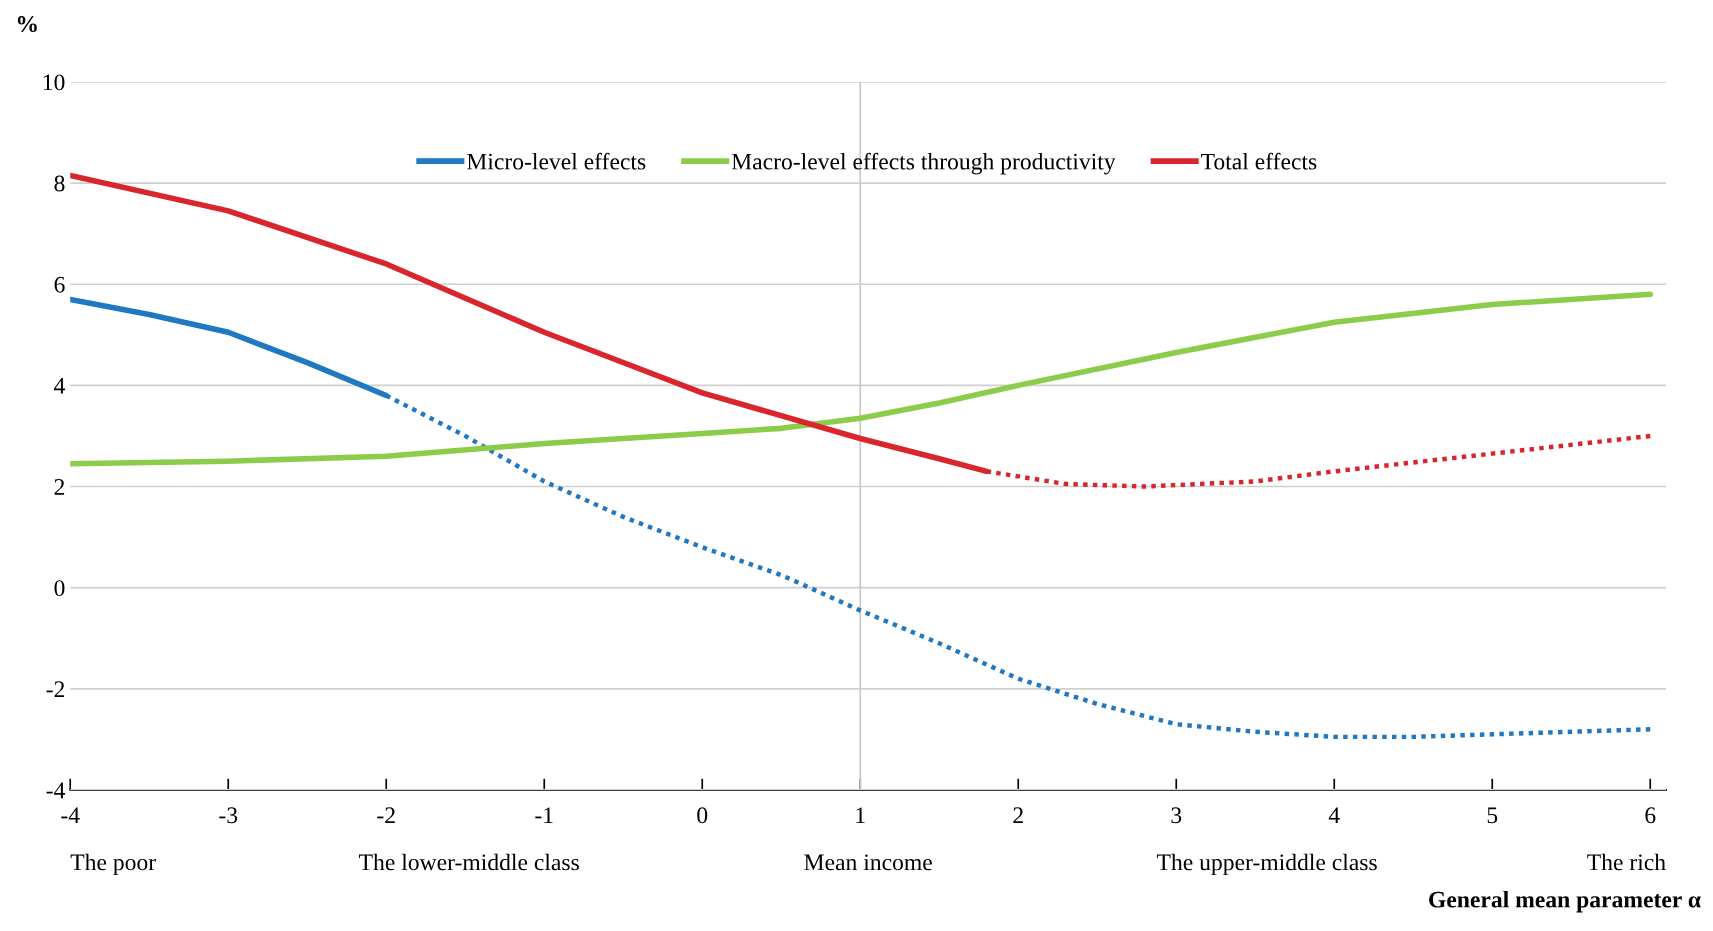  What do you see at coordinates (860, 815) in the screenshot?
I see `x-tick-label: 1` at bounding box center [860, 815].